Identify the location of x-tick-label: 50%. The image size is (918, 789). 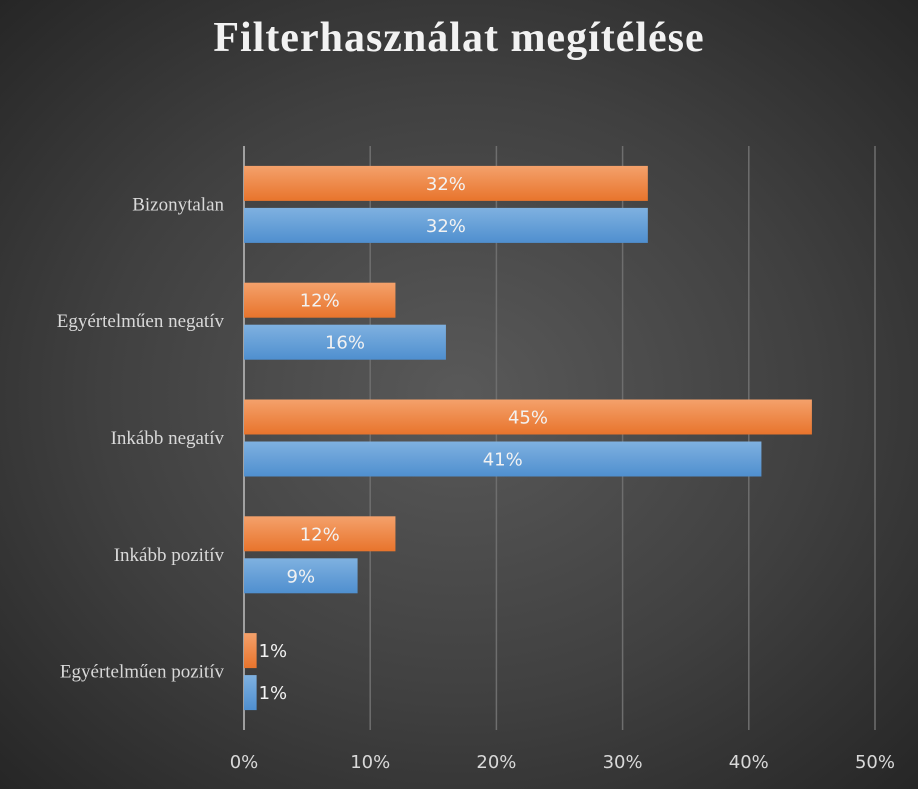
(875, 762).